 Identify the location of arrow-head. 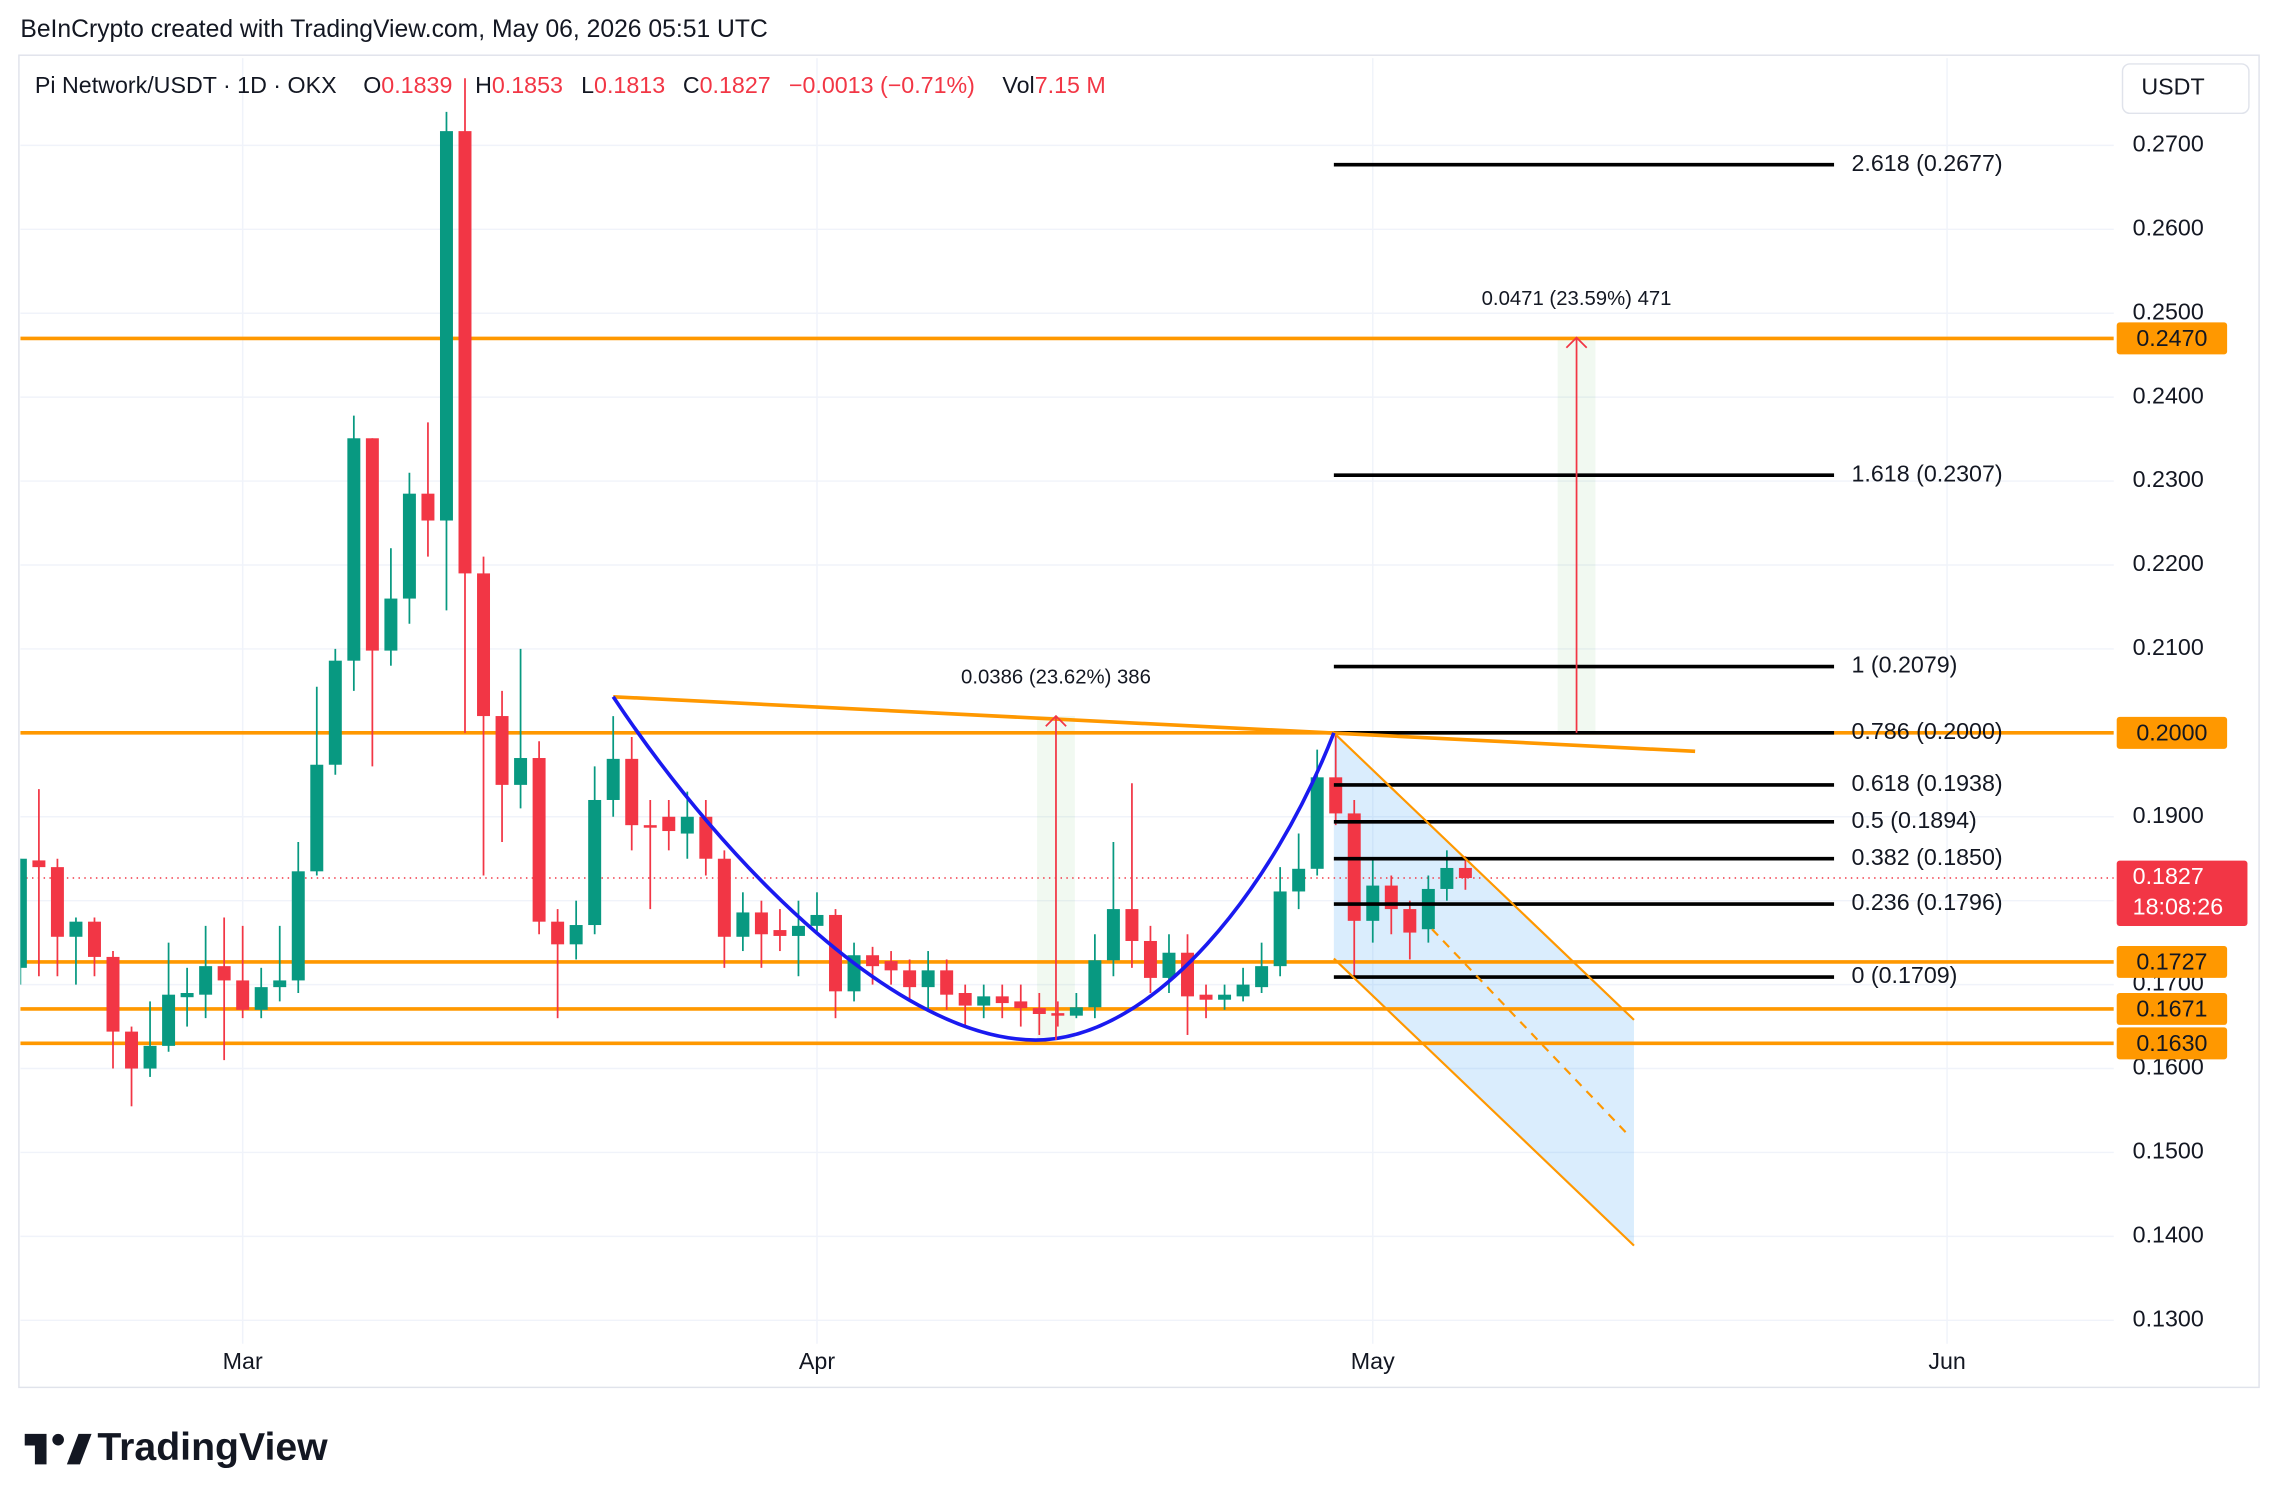
(1056, 720).